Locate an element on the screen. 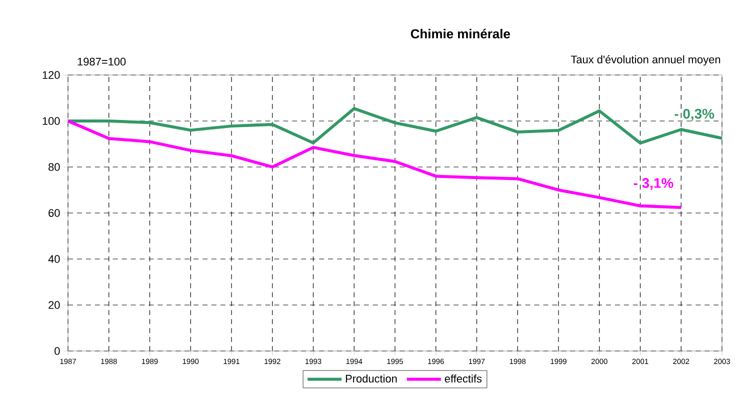 The image size is (749, 414). chart-title: Chimie minérale is located at coordinates (460, 33).